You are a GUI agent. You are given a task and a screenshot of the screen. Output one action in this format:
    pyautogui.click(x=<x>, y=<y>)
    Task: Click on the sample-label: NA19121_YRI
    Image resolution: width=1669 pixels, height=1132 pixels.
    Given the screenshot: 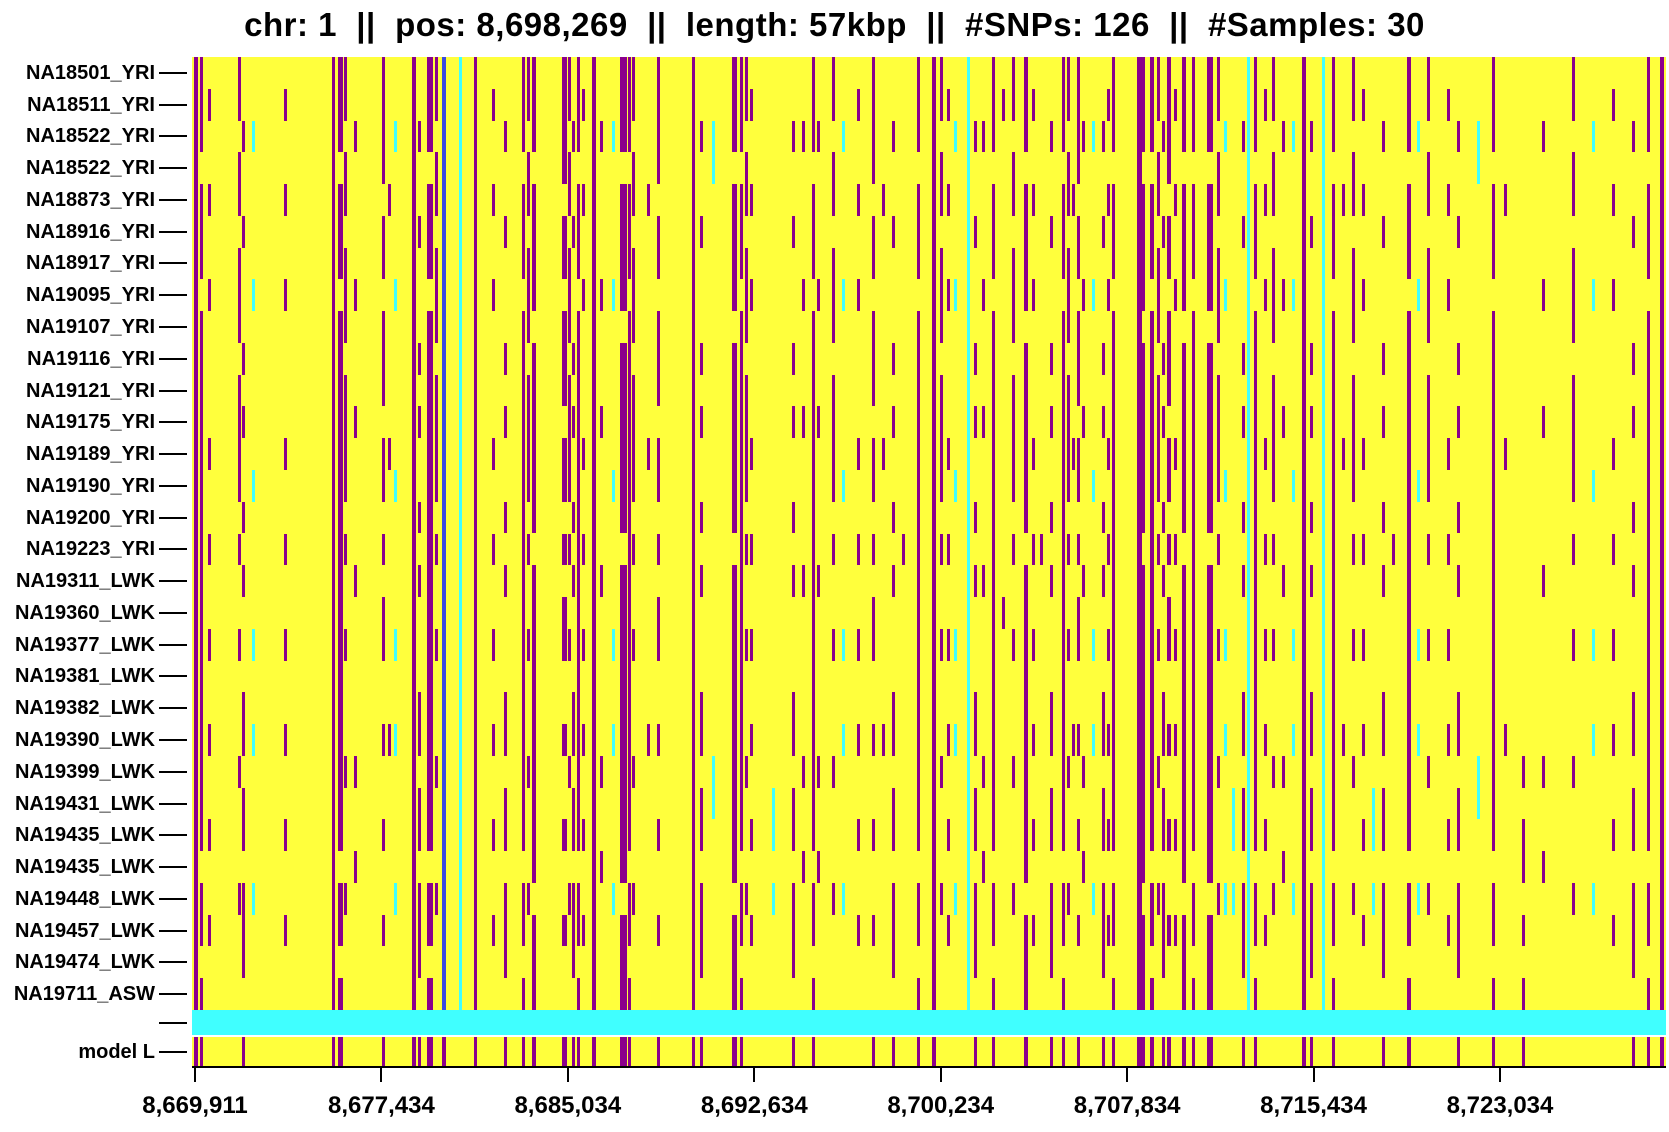 What is the action you would take?
    pyautogui.click(x=90, y=390)
    